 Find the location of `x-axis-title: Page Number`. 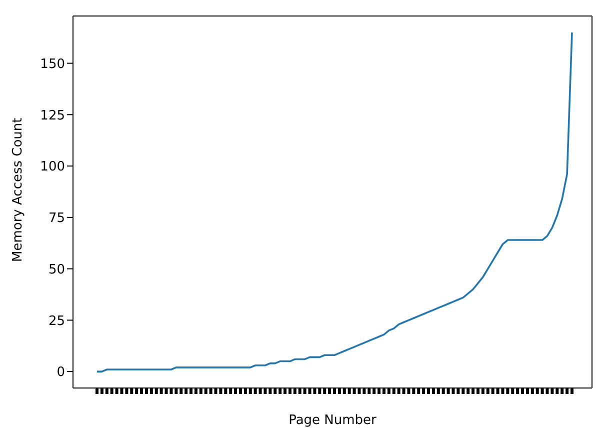

x-axis-title: Page Number is located at coordinates (333, 420).